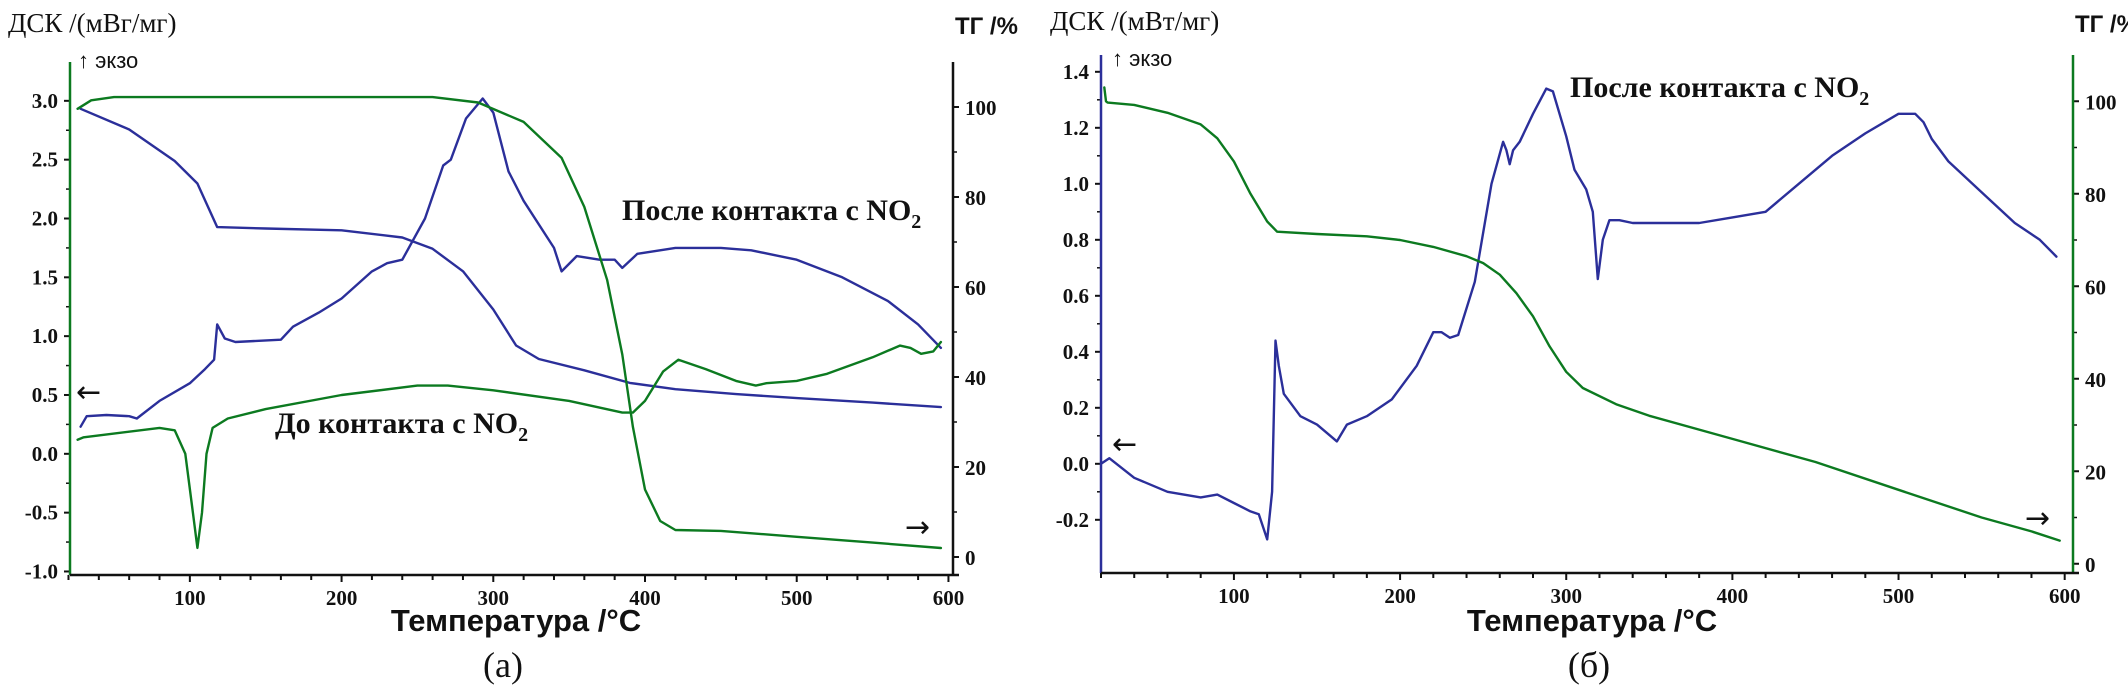  I want to click on left-tick-label: -0.5, so click(41, 513).